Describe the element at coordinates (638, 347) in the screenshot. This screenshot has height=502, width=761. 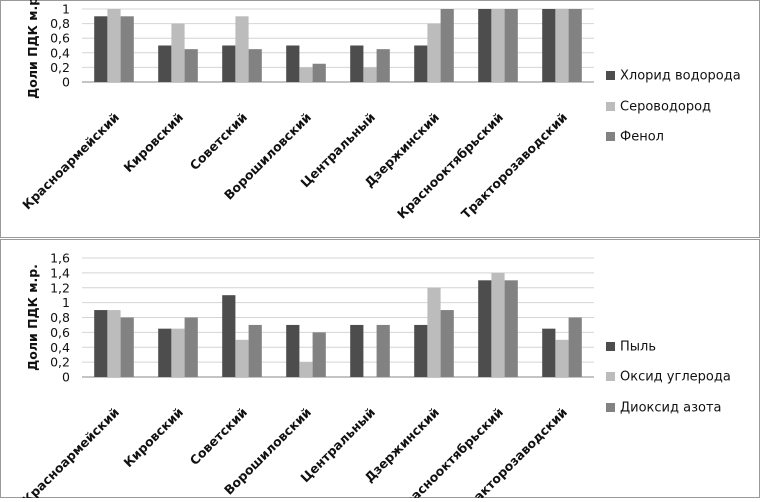
I see `legend-label: Пыль` at that location.